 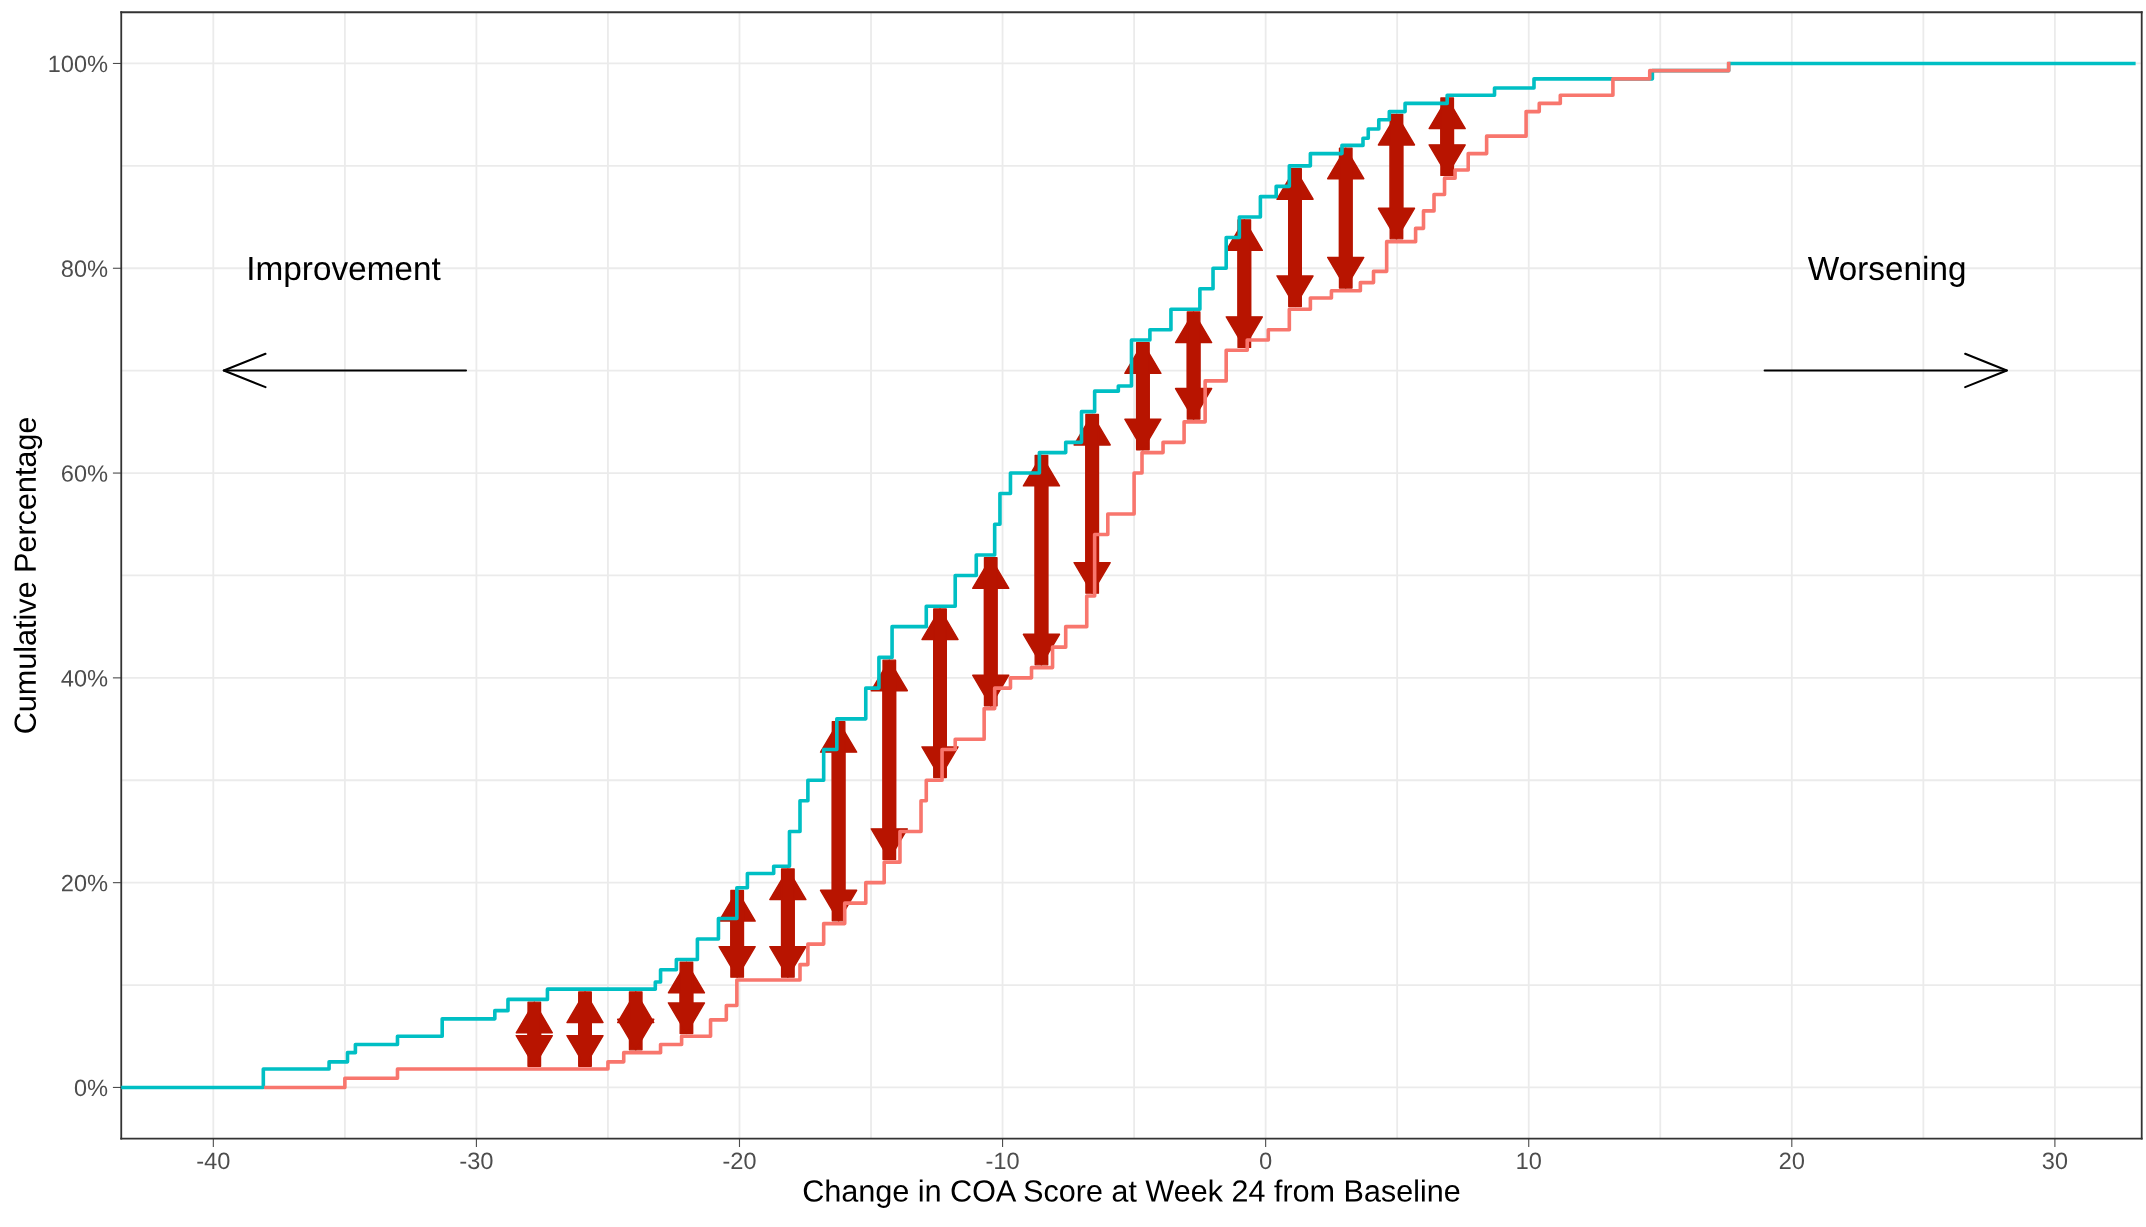 What do you see at coordinates (84, 678) in the screenshot?
I see `y-tick-label: 40%` at bounding box center [84, 678].